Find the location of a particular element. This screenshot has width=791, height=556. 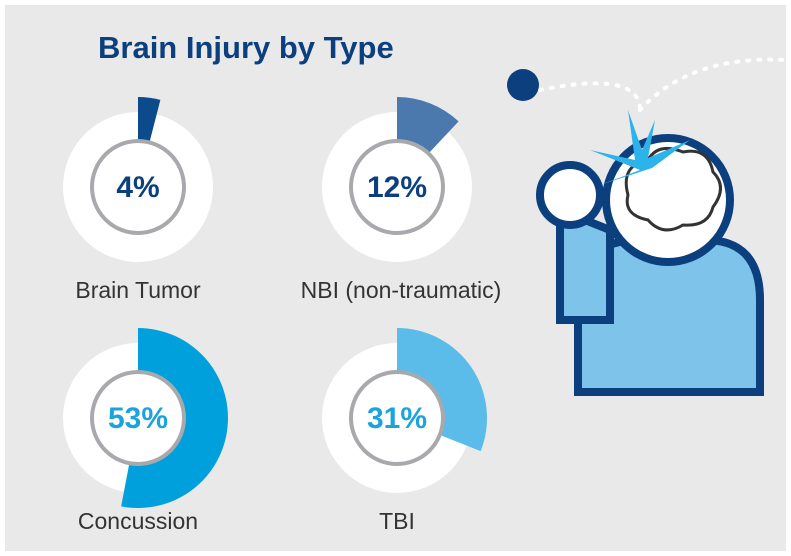

category-label: NBI (non-traumatic) is located at coordinates (401, 290).